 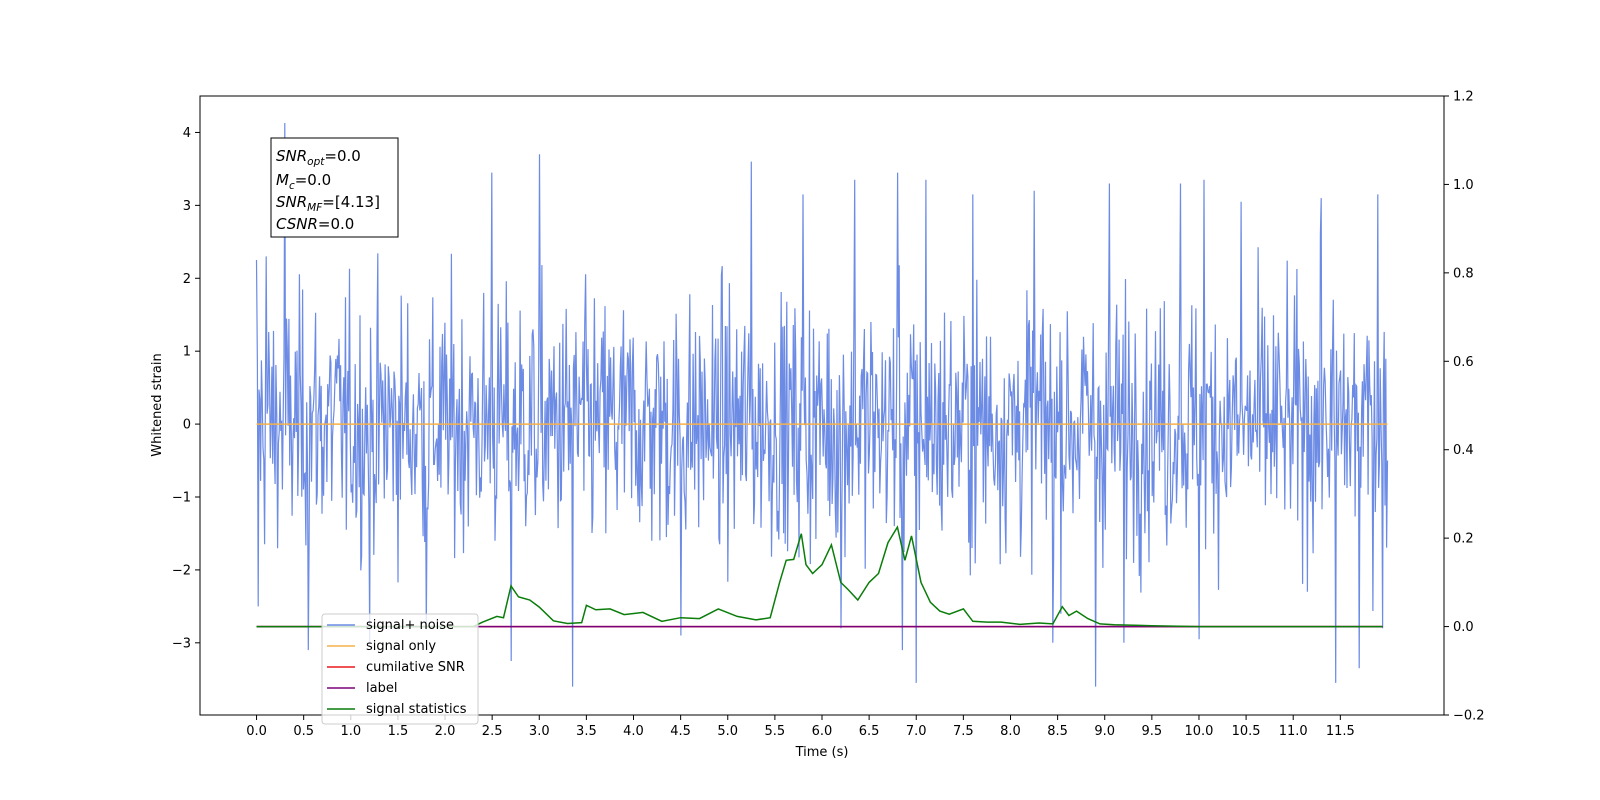 What do you see at coordinates (727, 731) in the screenshot?
I see `x-tick-label: 5.0` at bounding box center [727, 731].